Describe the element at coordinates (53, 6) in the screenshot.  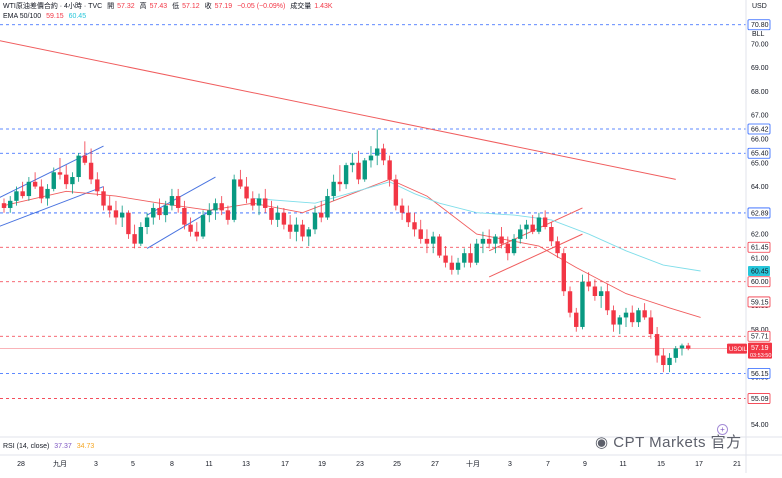
I see `symbol-name: WTI原油差價合約 · 4小時 · TVC` at that location.